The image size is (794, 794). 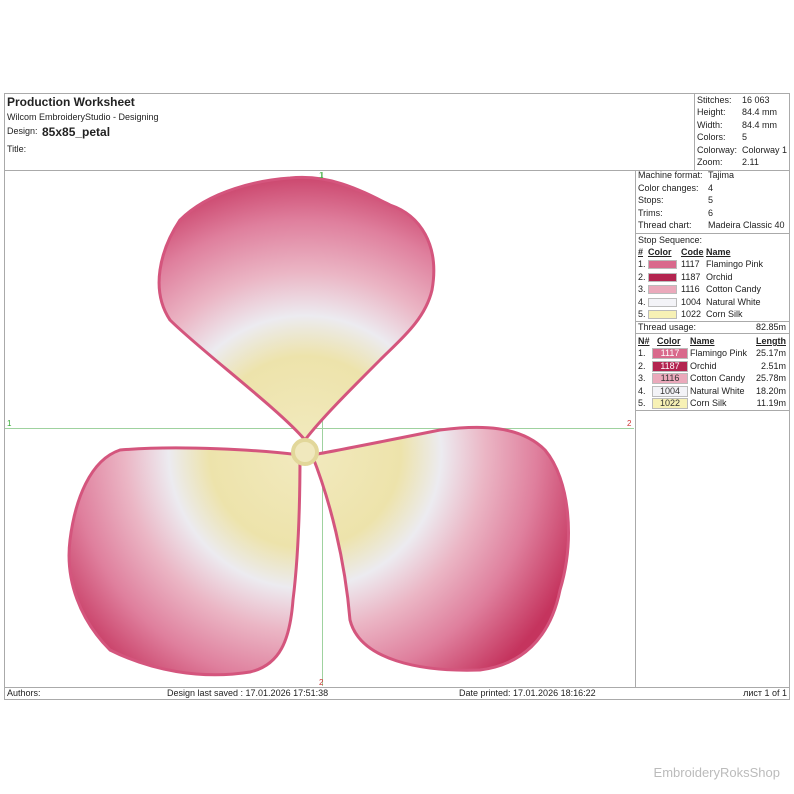 I want to click on usage-total: 82.85m, so click(x=770, y=327).